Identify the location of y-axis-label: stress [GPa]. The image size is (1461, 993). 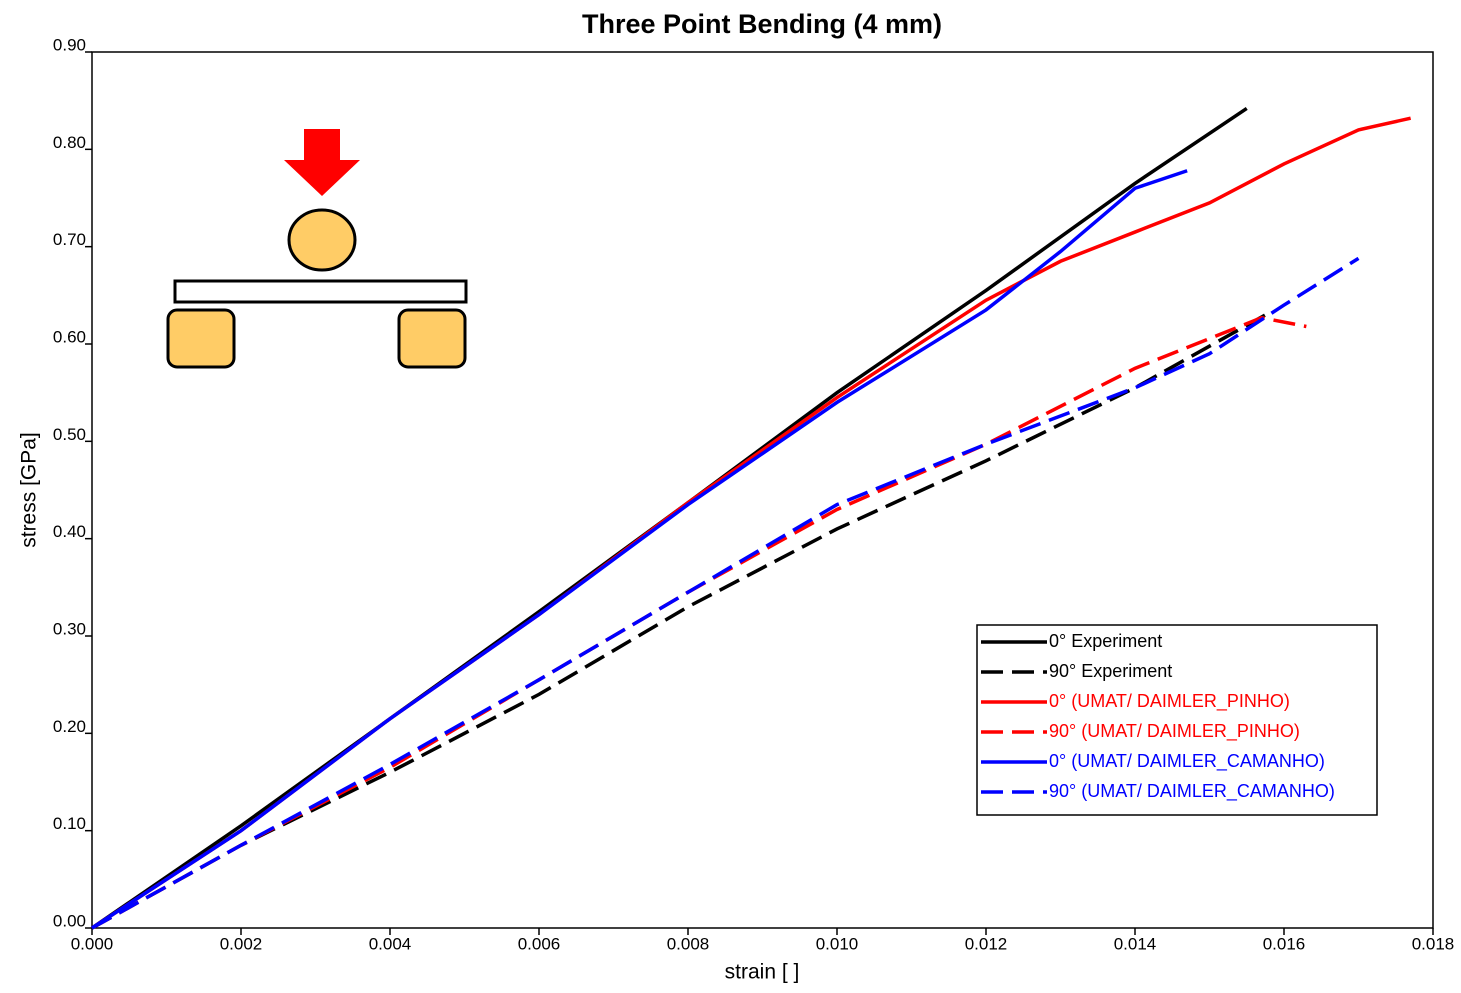
(29, 490).